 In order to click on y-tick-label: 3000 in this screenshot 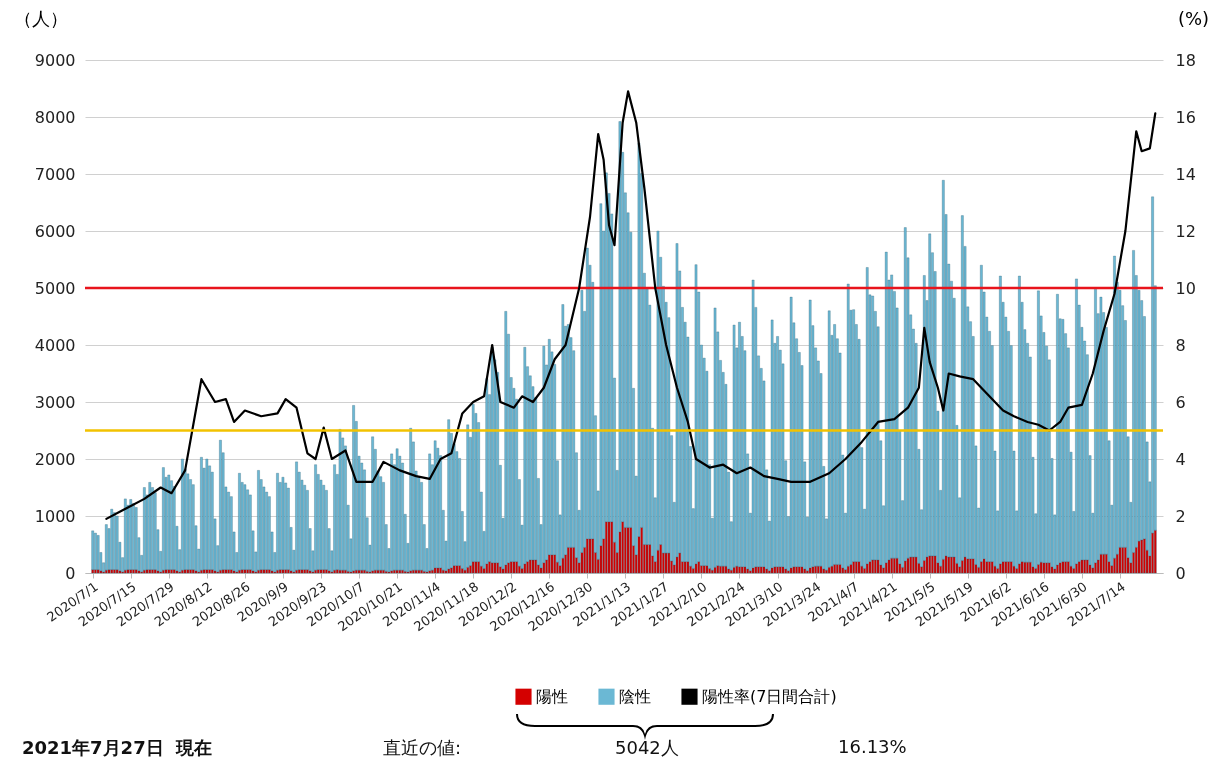, I will do `click(55, 402)`.